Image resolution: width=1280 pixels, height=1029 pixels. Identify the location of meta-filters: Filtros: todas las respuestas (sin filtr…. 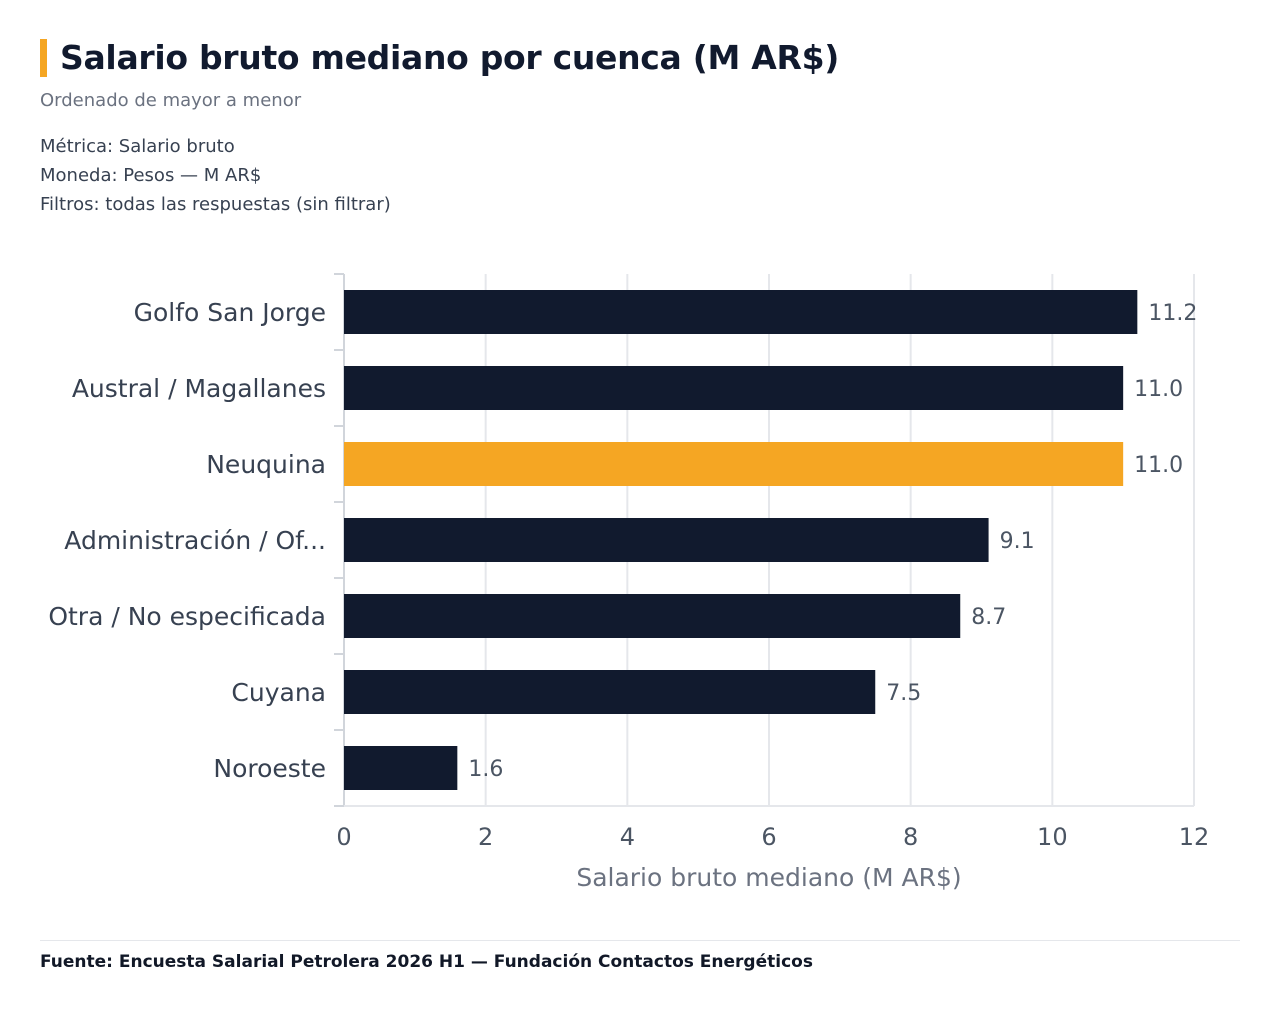
(215, 204).